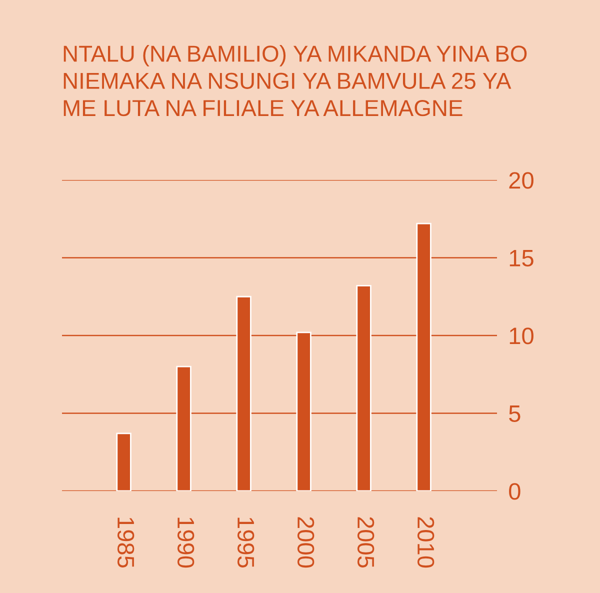 The image size is (600, 593). I want to click on y-tick-label: 10, so click(522, 336).